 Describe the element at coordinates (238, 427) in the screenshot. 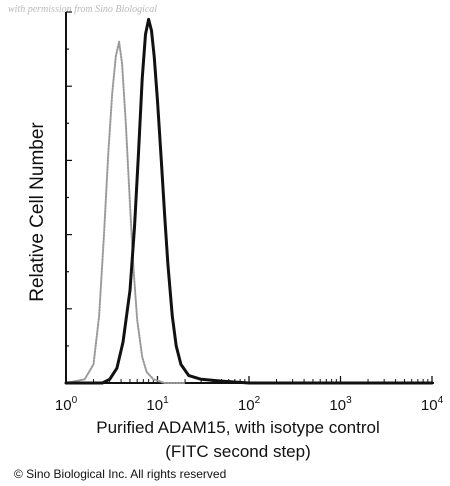

I see `x-axis-label: Purified ADAM15, with isotype control` at that location.